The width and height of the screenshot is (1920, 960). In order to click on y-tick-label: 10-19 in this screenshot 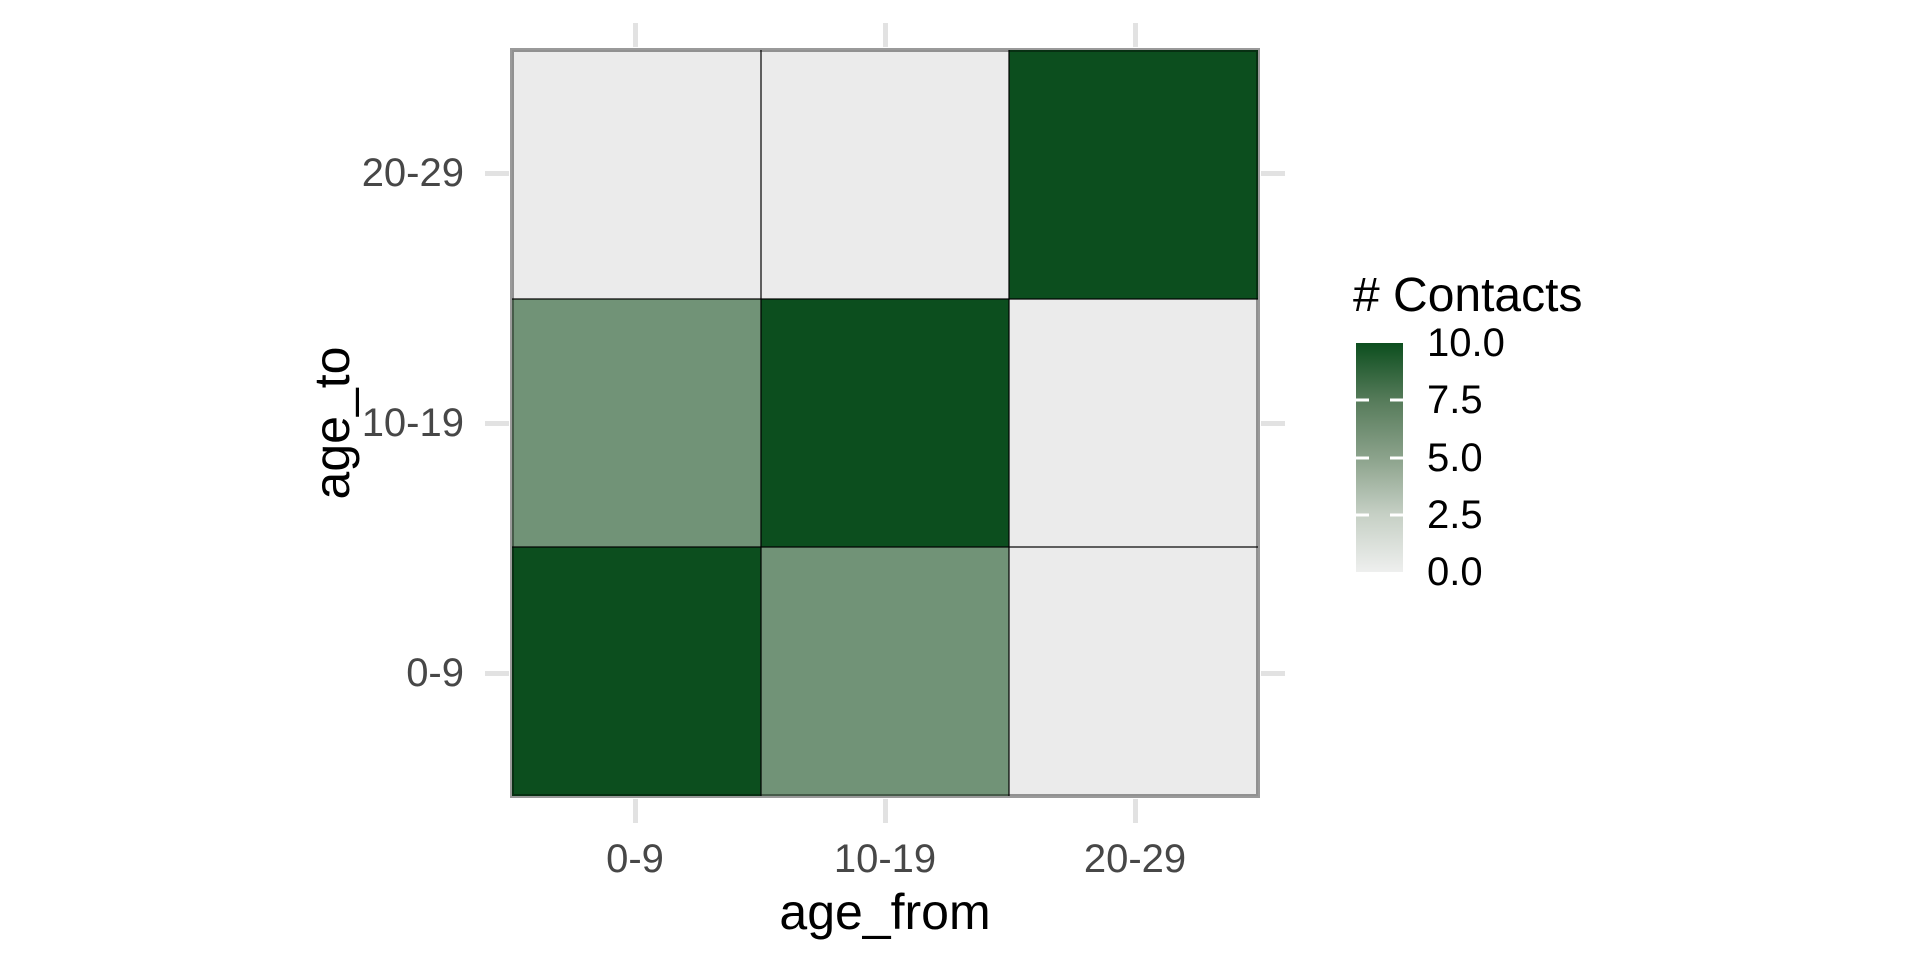, I will do `click(412, 423)`.